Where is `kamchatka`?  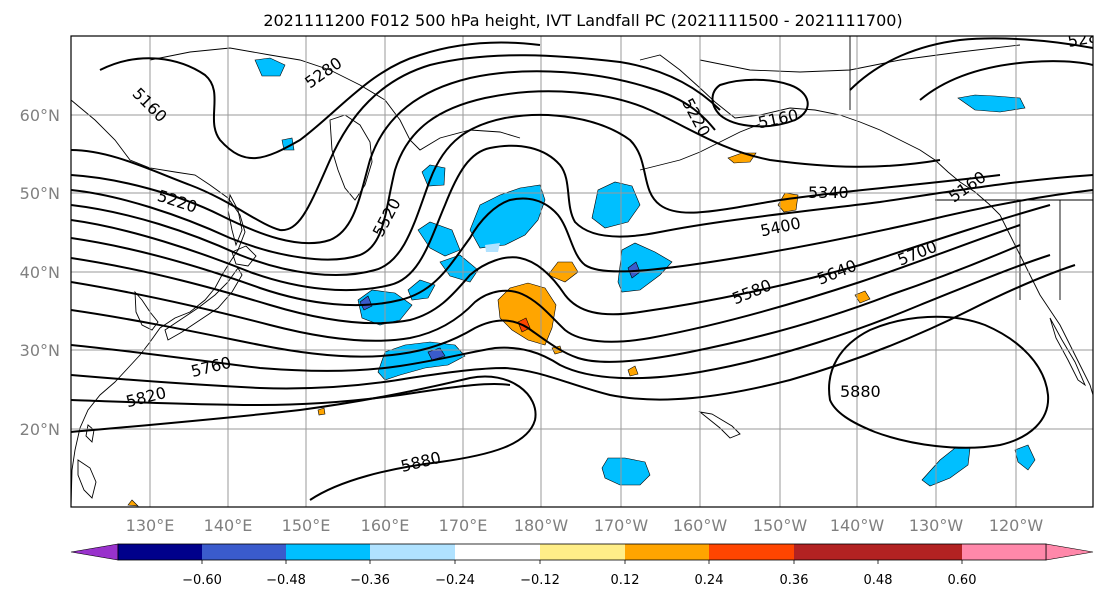 kamchatka is located at coordinates (351, 157).